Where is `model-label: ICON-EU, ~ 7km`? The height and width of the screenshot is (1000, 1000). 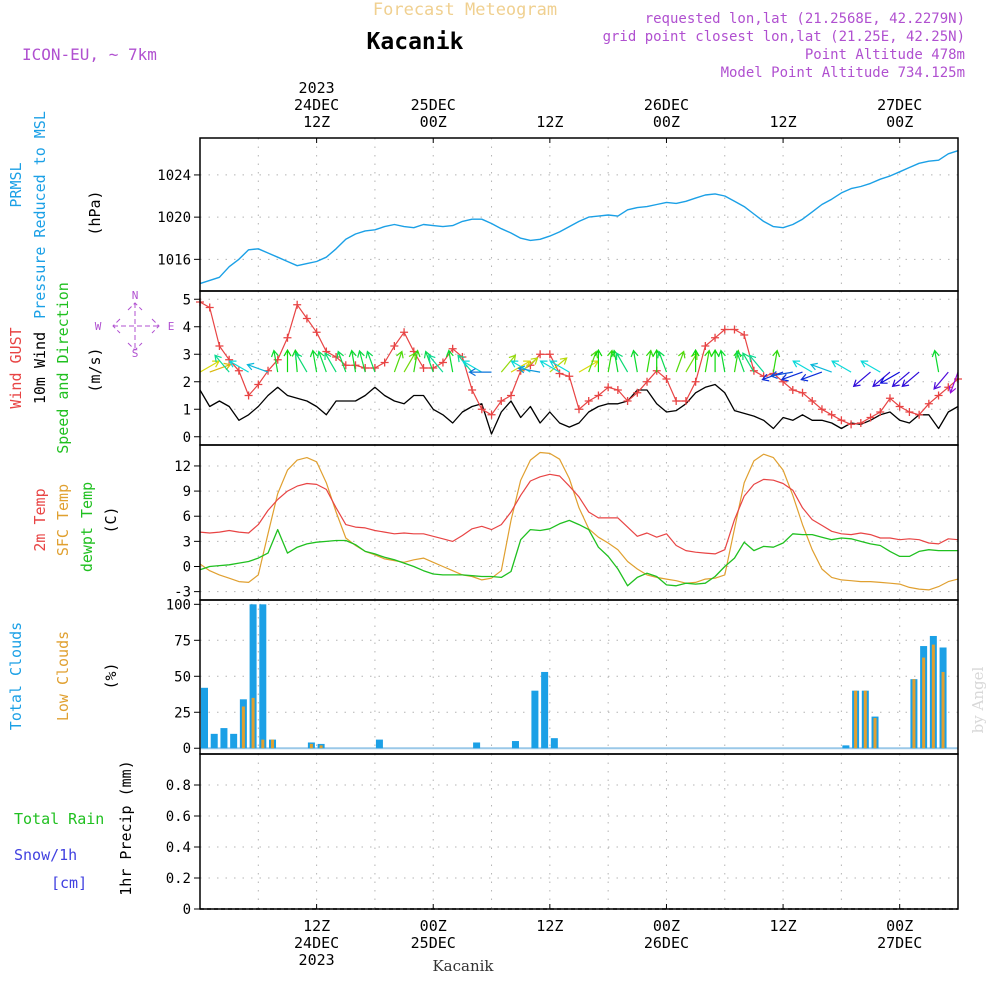
model-label: ICON-EU, ~ 7km is located at coordinates (89, 54).